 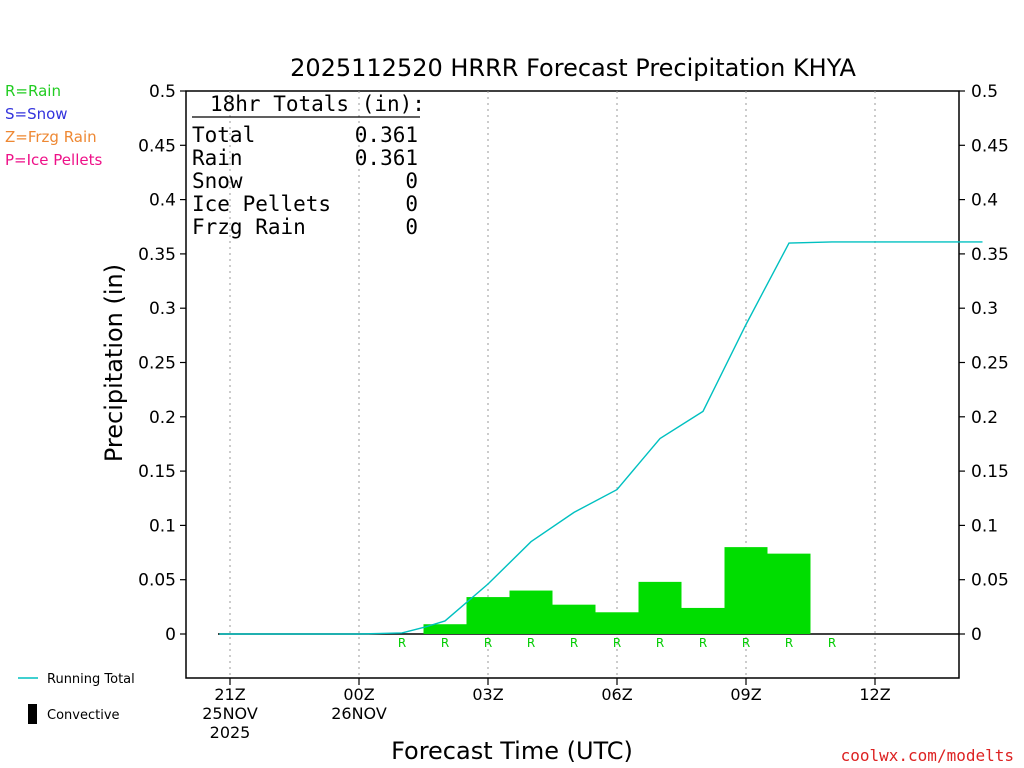 I want to click on x-tick-label: 26NOV, so click(x=359, y=713).